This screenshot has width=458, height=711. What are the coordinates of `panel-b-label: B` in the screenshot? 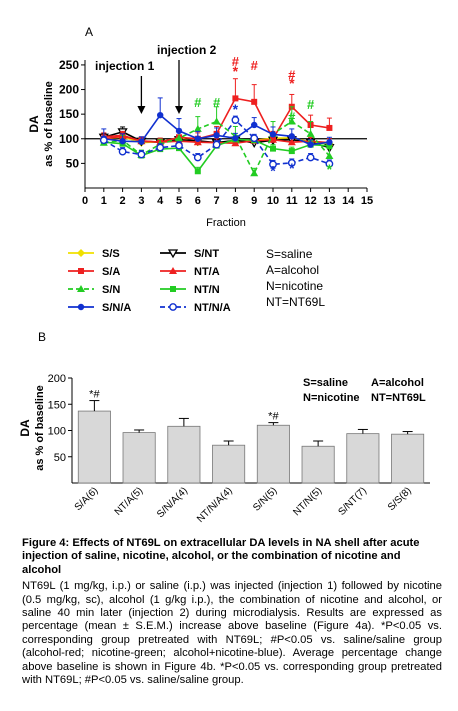 It's located at (42, 337).